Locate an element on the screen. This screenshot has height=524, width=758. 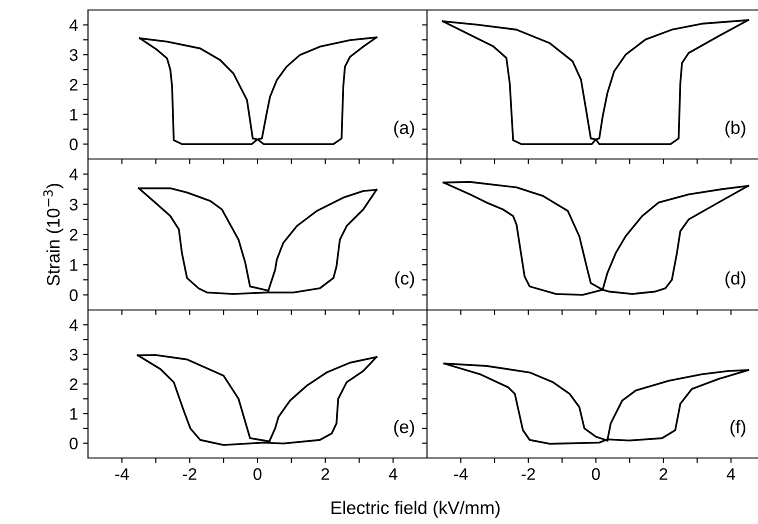
annotation: (a) is located at coordinates (404, 129).